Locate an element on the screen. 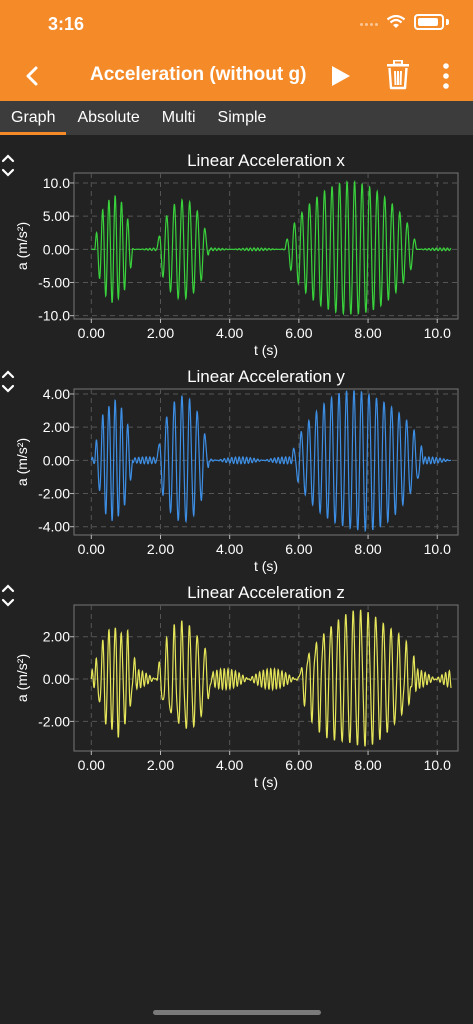  trash-icon is located at coordinates (398, 75).